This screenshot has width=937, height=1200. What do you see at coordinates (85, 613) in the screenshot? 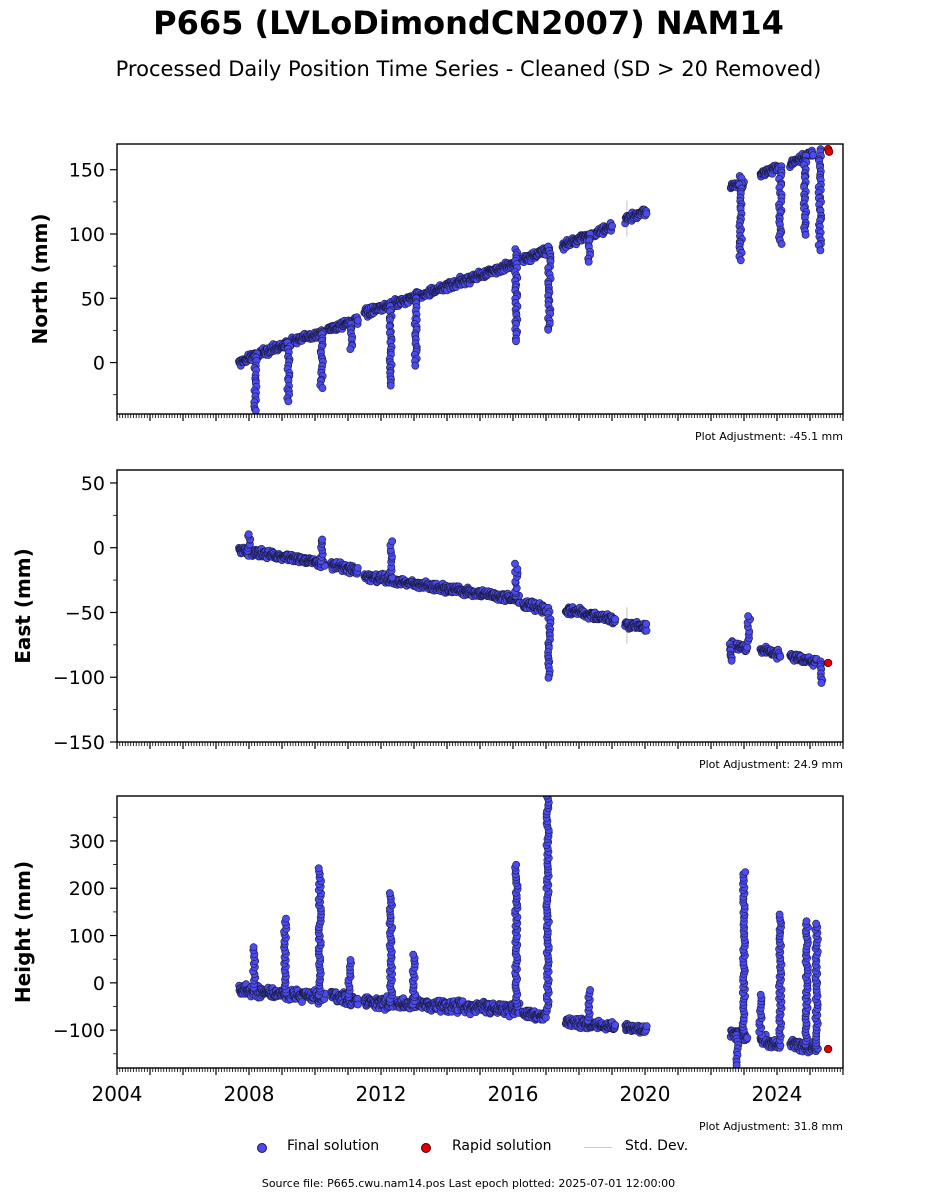
I see `y-tick-label: −50` at bounding box center [85, 613].